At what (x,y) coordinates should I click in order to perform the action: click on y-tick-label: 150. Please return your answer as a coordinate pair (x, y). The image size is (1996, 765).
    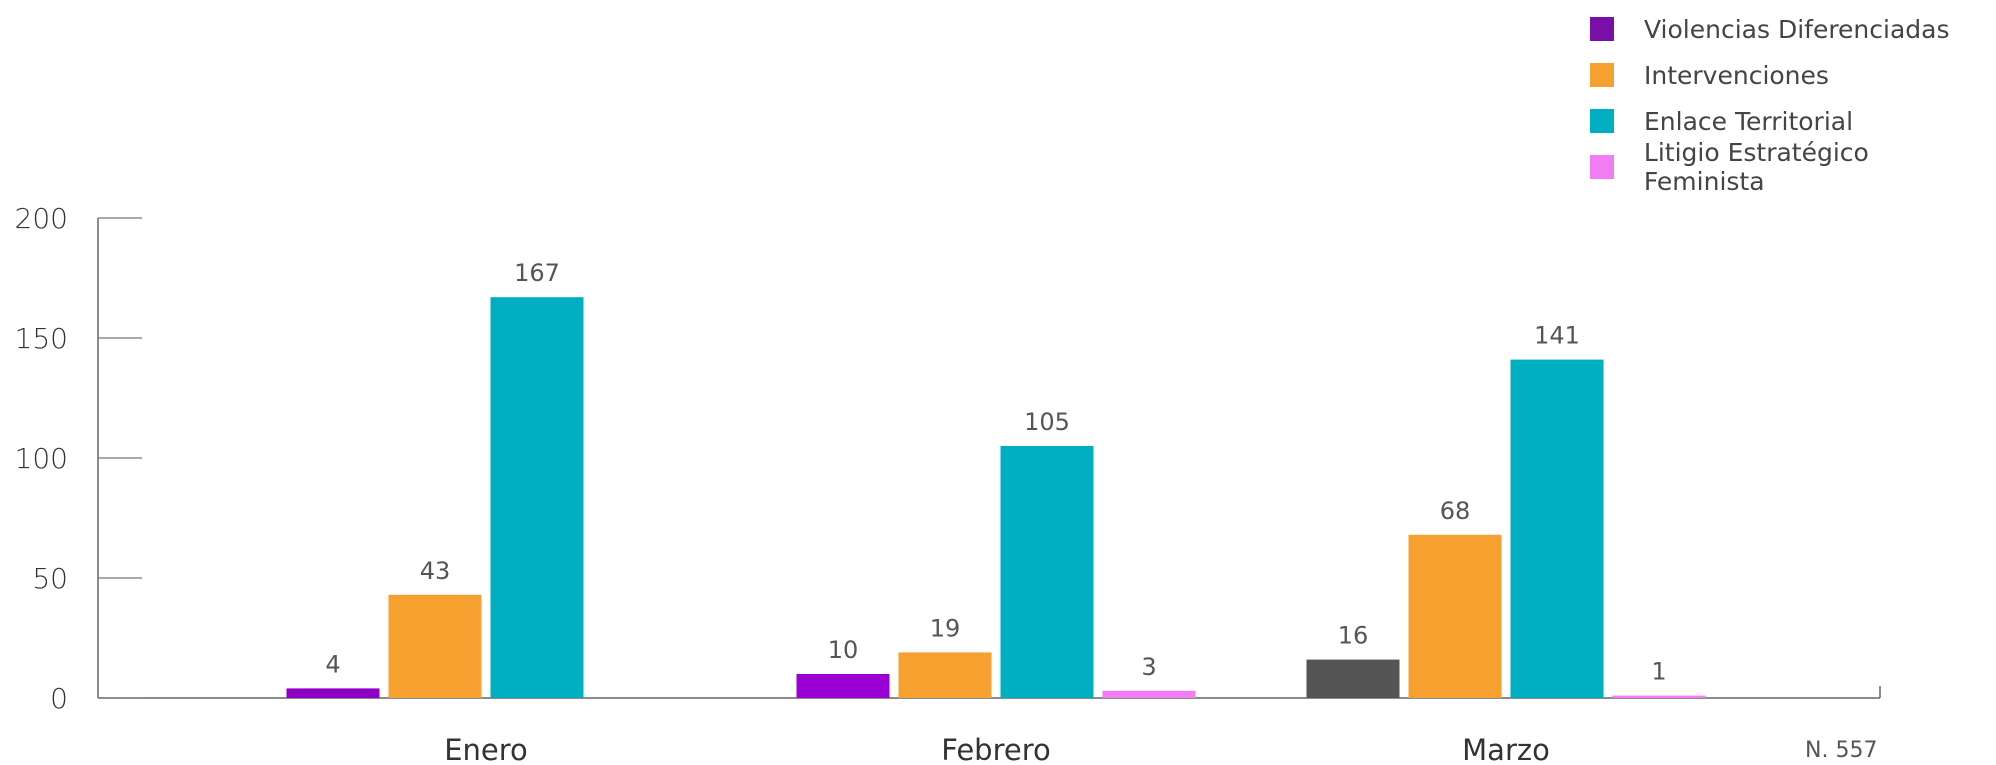
    Looking at the image, I should click on (41, 338).